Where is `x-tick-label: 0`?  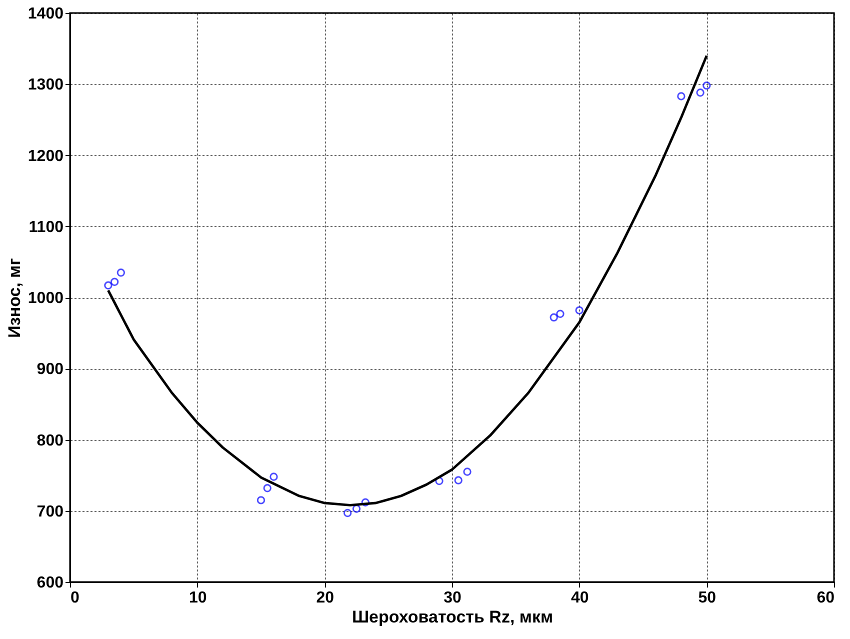 x-tick-label: 0 is located at coordinates (75, 598).